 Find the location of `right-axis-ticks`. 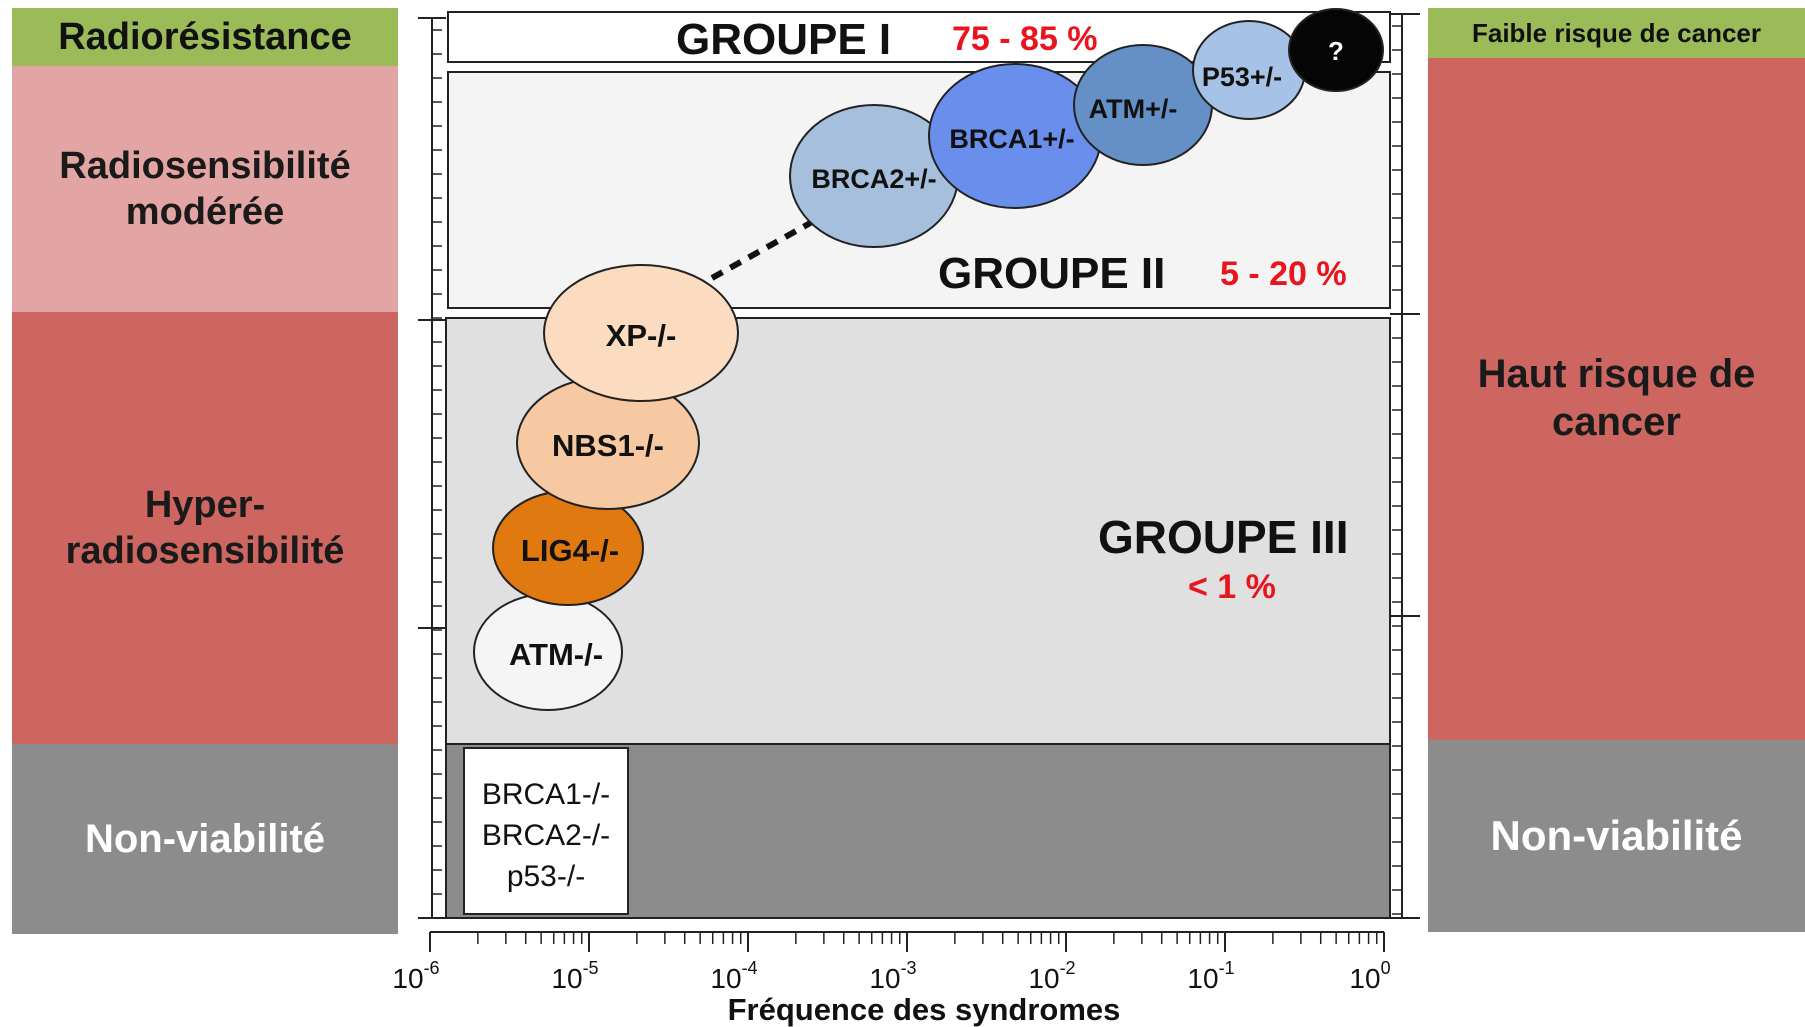

right-axis-ticks is located at coordinates (1405, 466).